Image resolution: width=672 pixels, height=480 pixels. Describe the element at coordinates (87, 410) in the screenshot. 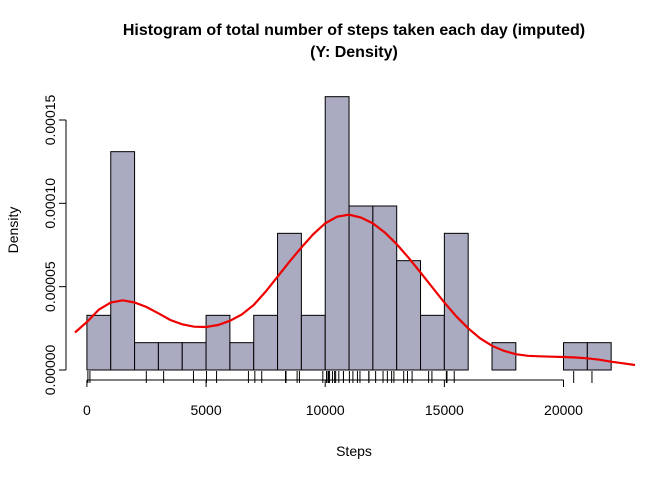

I see `x-tick-label: 0` at that location.